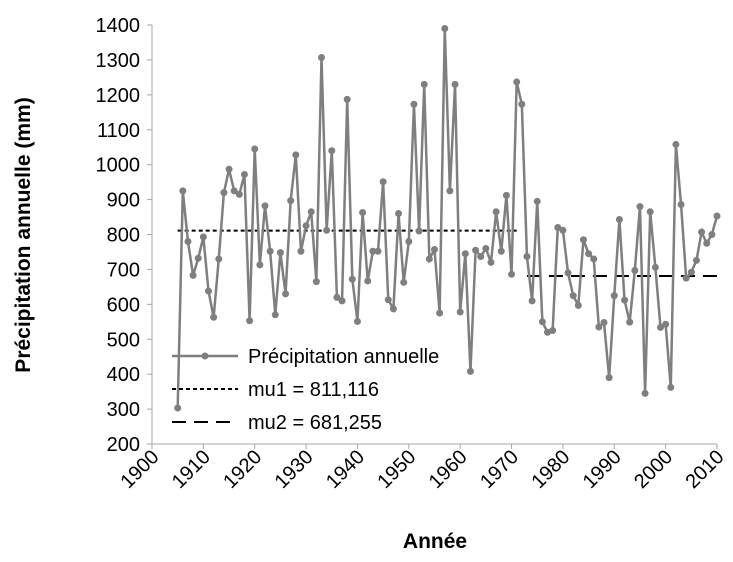  What do you see at coordinates (242, 469) in the screenshot?
I see `x-tick-label: 1920` at bounding box center [242, 469].